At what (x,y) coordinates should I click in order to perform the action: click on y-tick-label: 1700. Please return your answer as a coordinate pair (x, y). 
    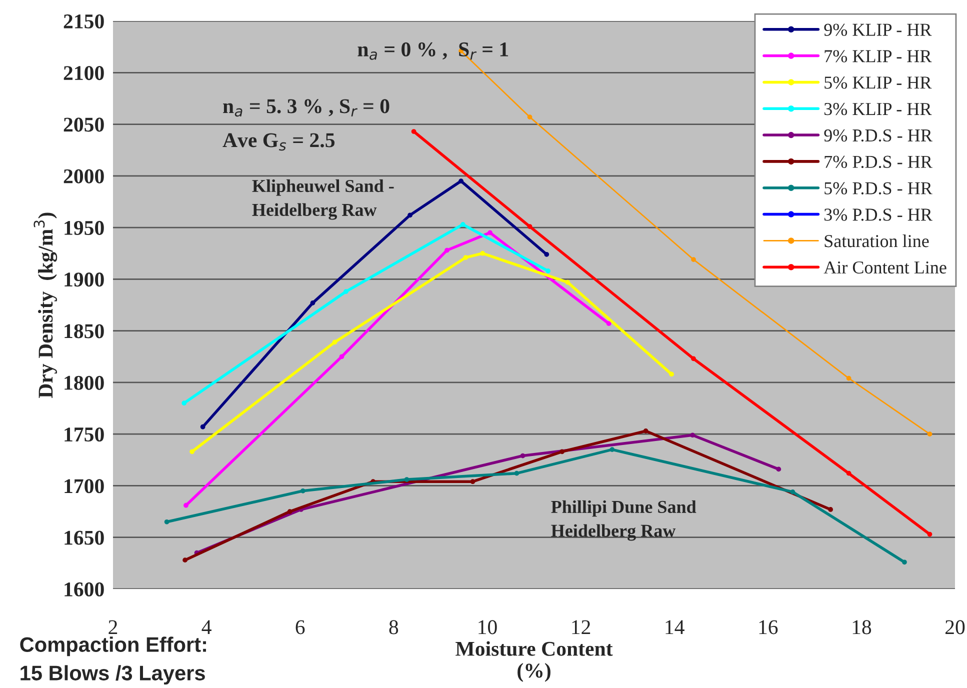
    Looking at the image, I should click on (84, 486).